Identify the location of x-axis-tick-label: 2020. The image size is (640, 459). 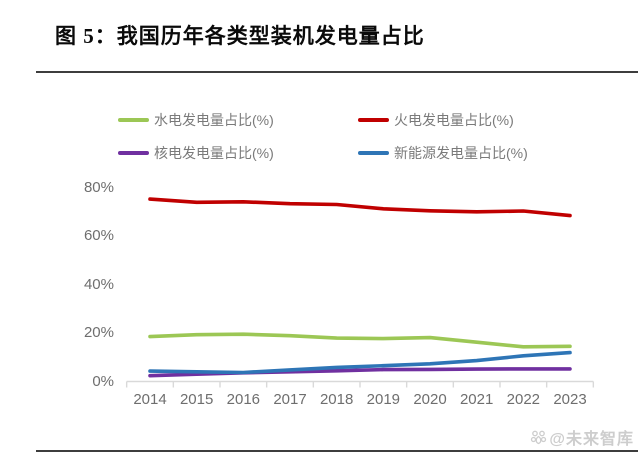
(430, 399).